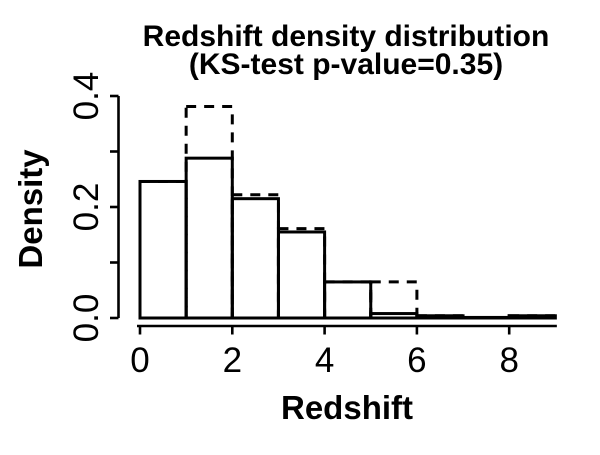  I want to click on y-tick-label: 0.0, so click(86, 318).